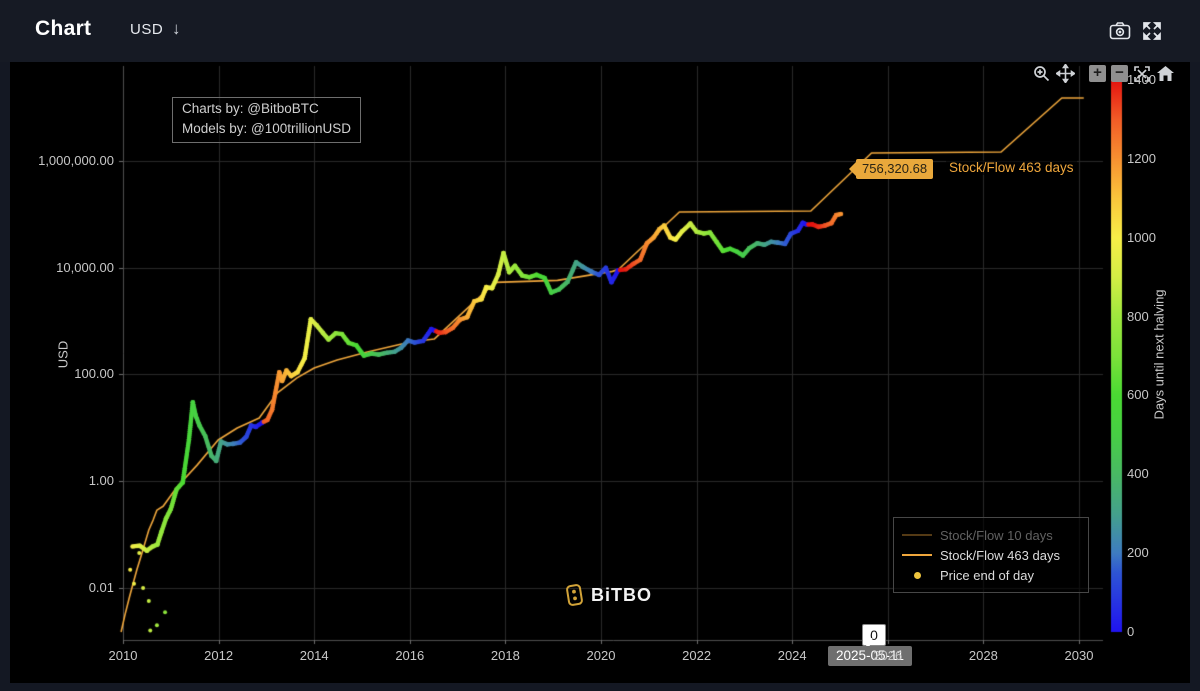 Image resolution: width=1200 pixels, height=691 pixels. I want to click on y-tick-label: 1,000,000.00, so click(76, 160).